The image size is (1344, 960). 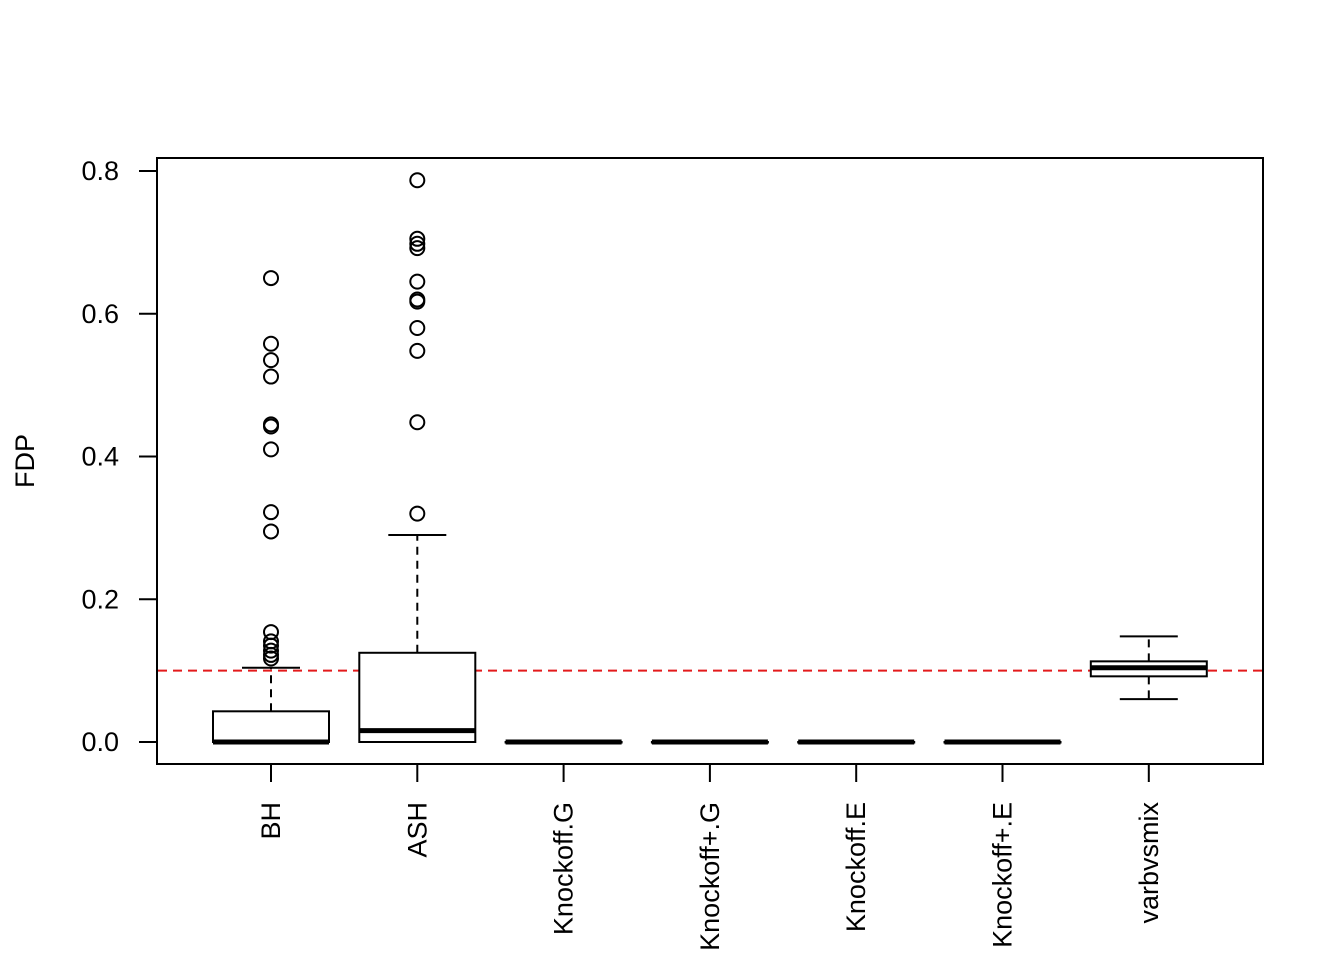 I want to click on y-tick-label: 0.2, so click(x=100, y=599).